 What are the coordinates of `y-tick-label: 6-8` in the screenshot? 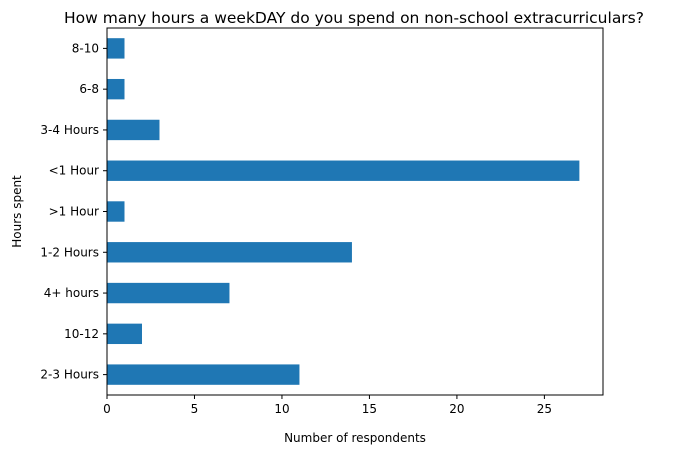 It's located at (89, 89).